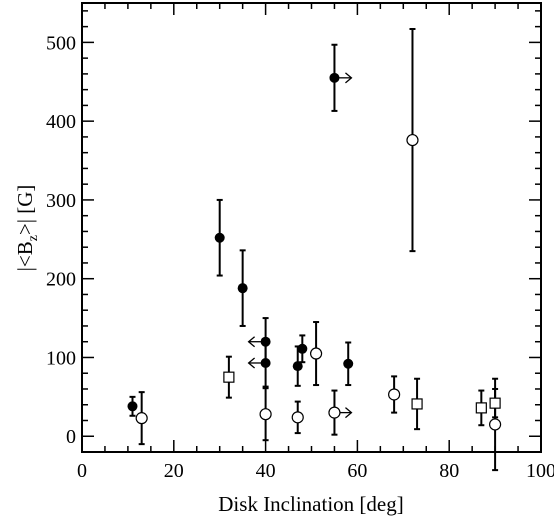  I want to click on y-axis-label-prefix: |<B, so click(25, 256).